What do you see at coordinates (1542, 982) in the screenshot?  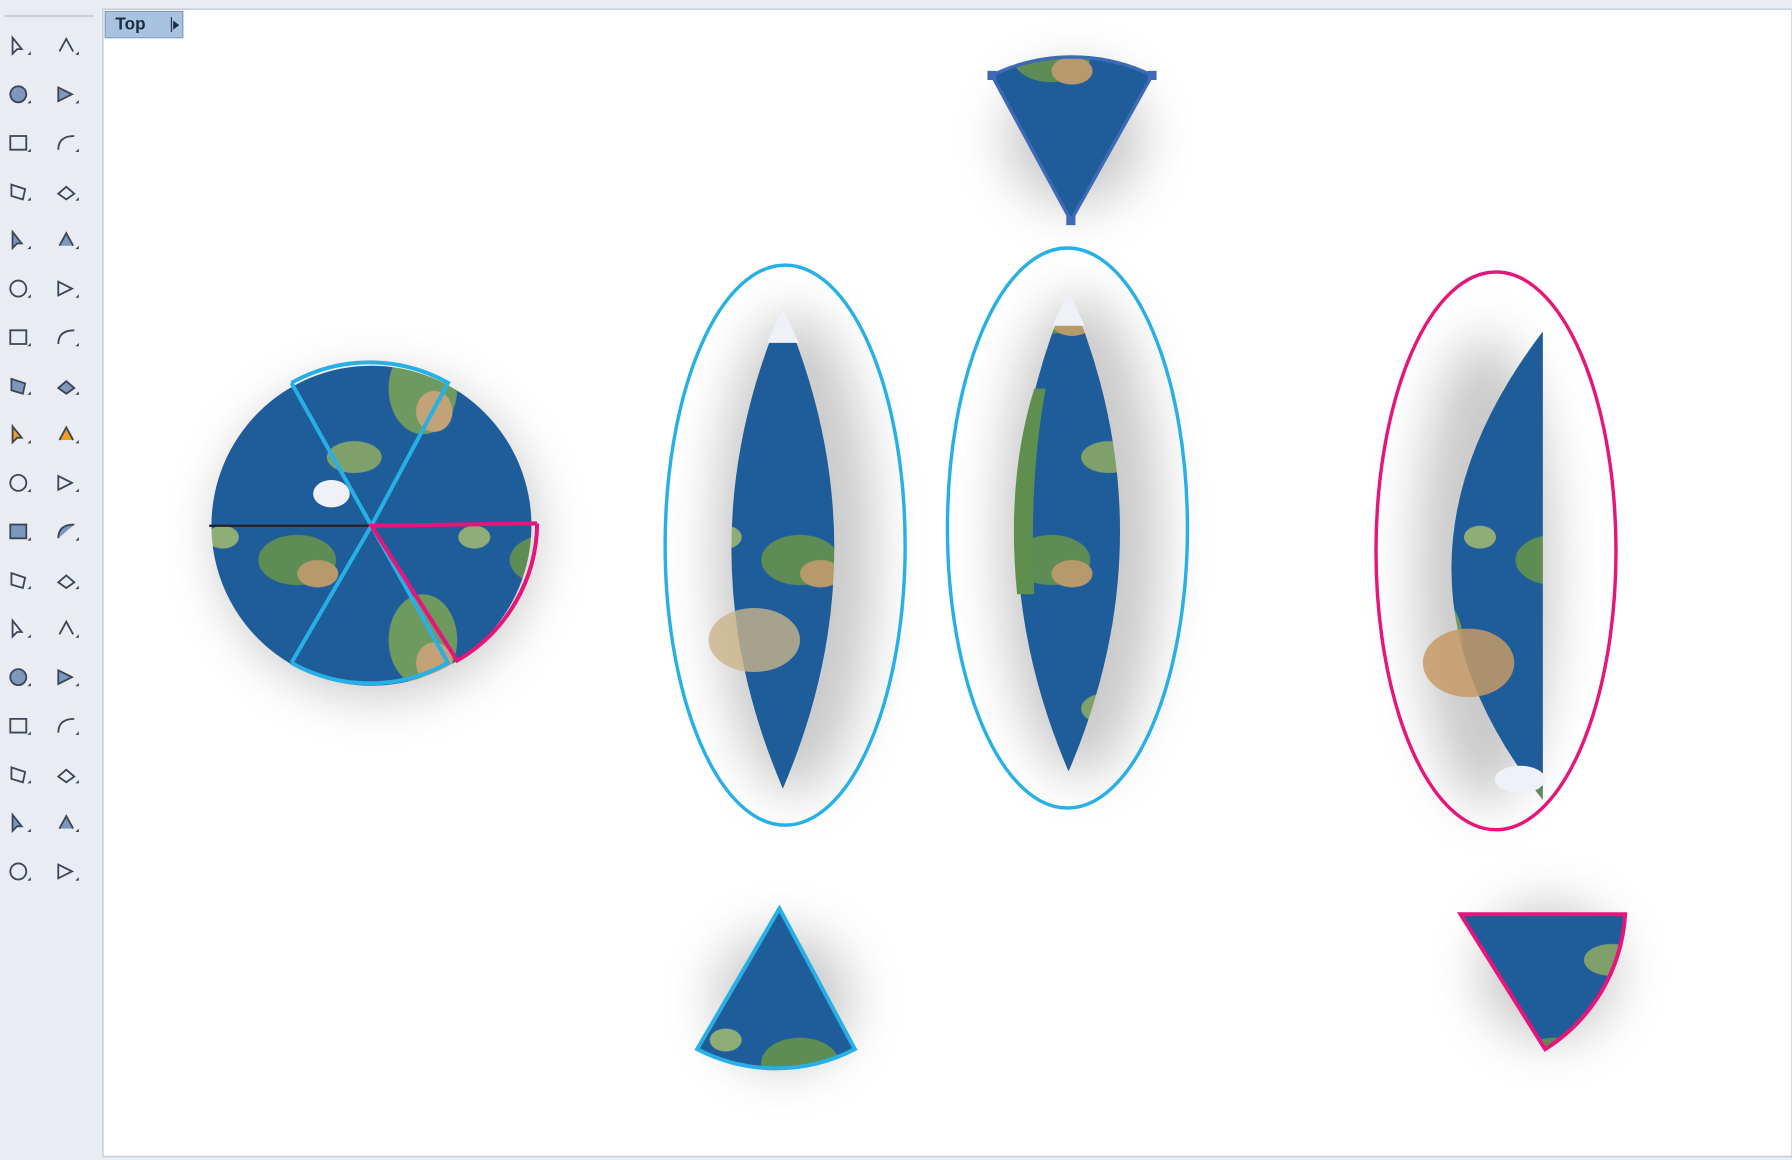 I see `polar-sector` at bounding box center [1542, 982].